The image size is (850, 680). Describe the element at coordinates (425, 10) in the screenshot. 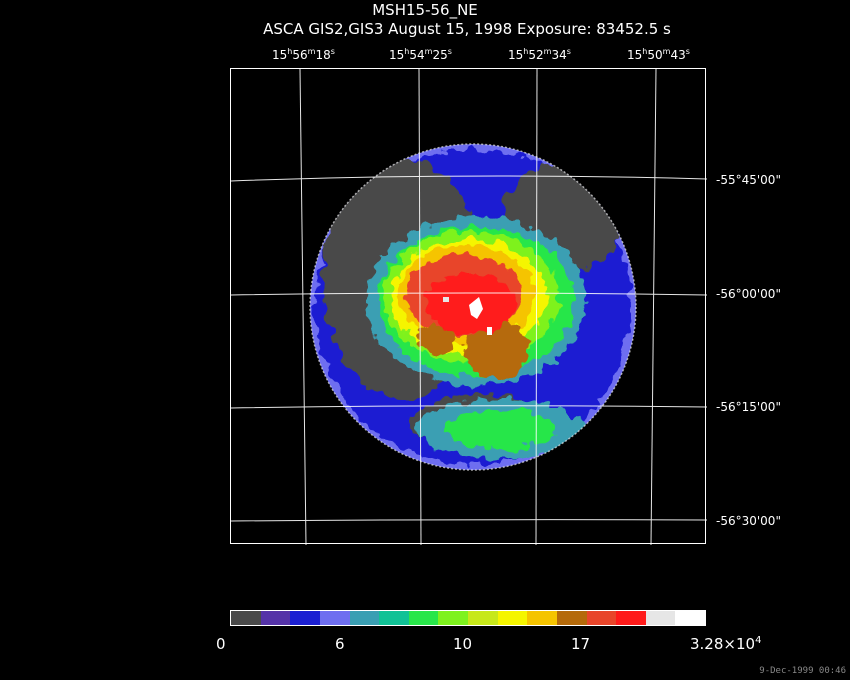

I see `figure-title: MSH15-56_NE` at that location.